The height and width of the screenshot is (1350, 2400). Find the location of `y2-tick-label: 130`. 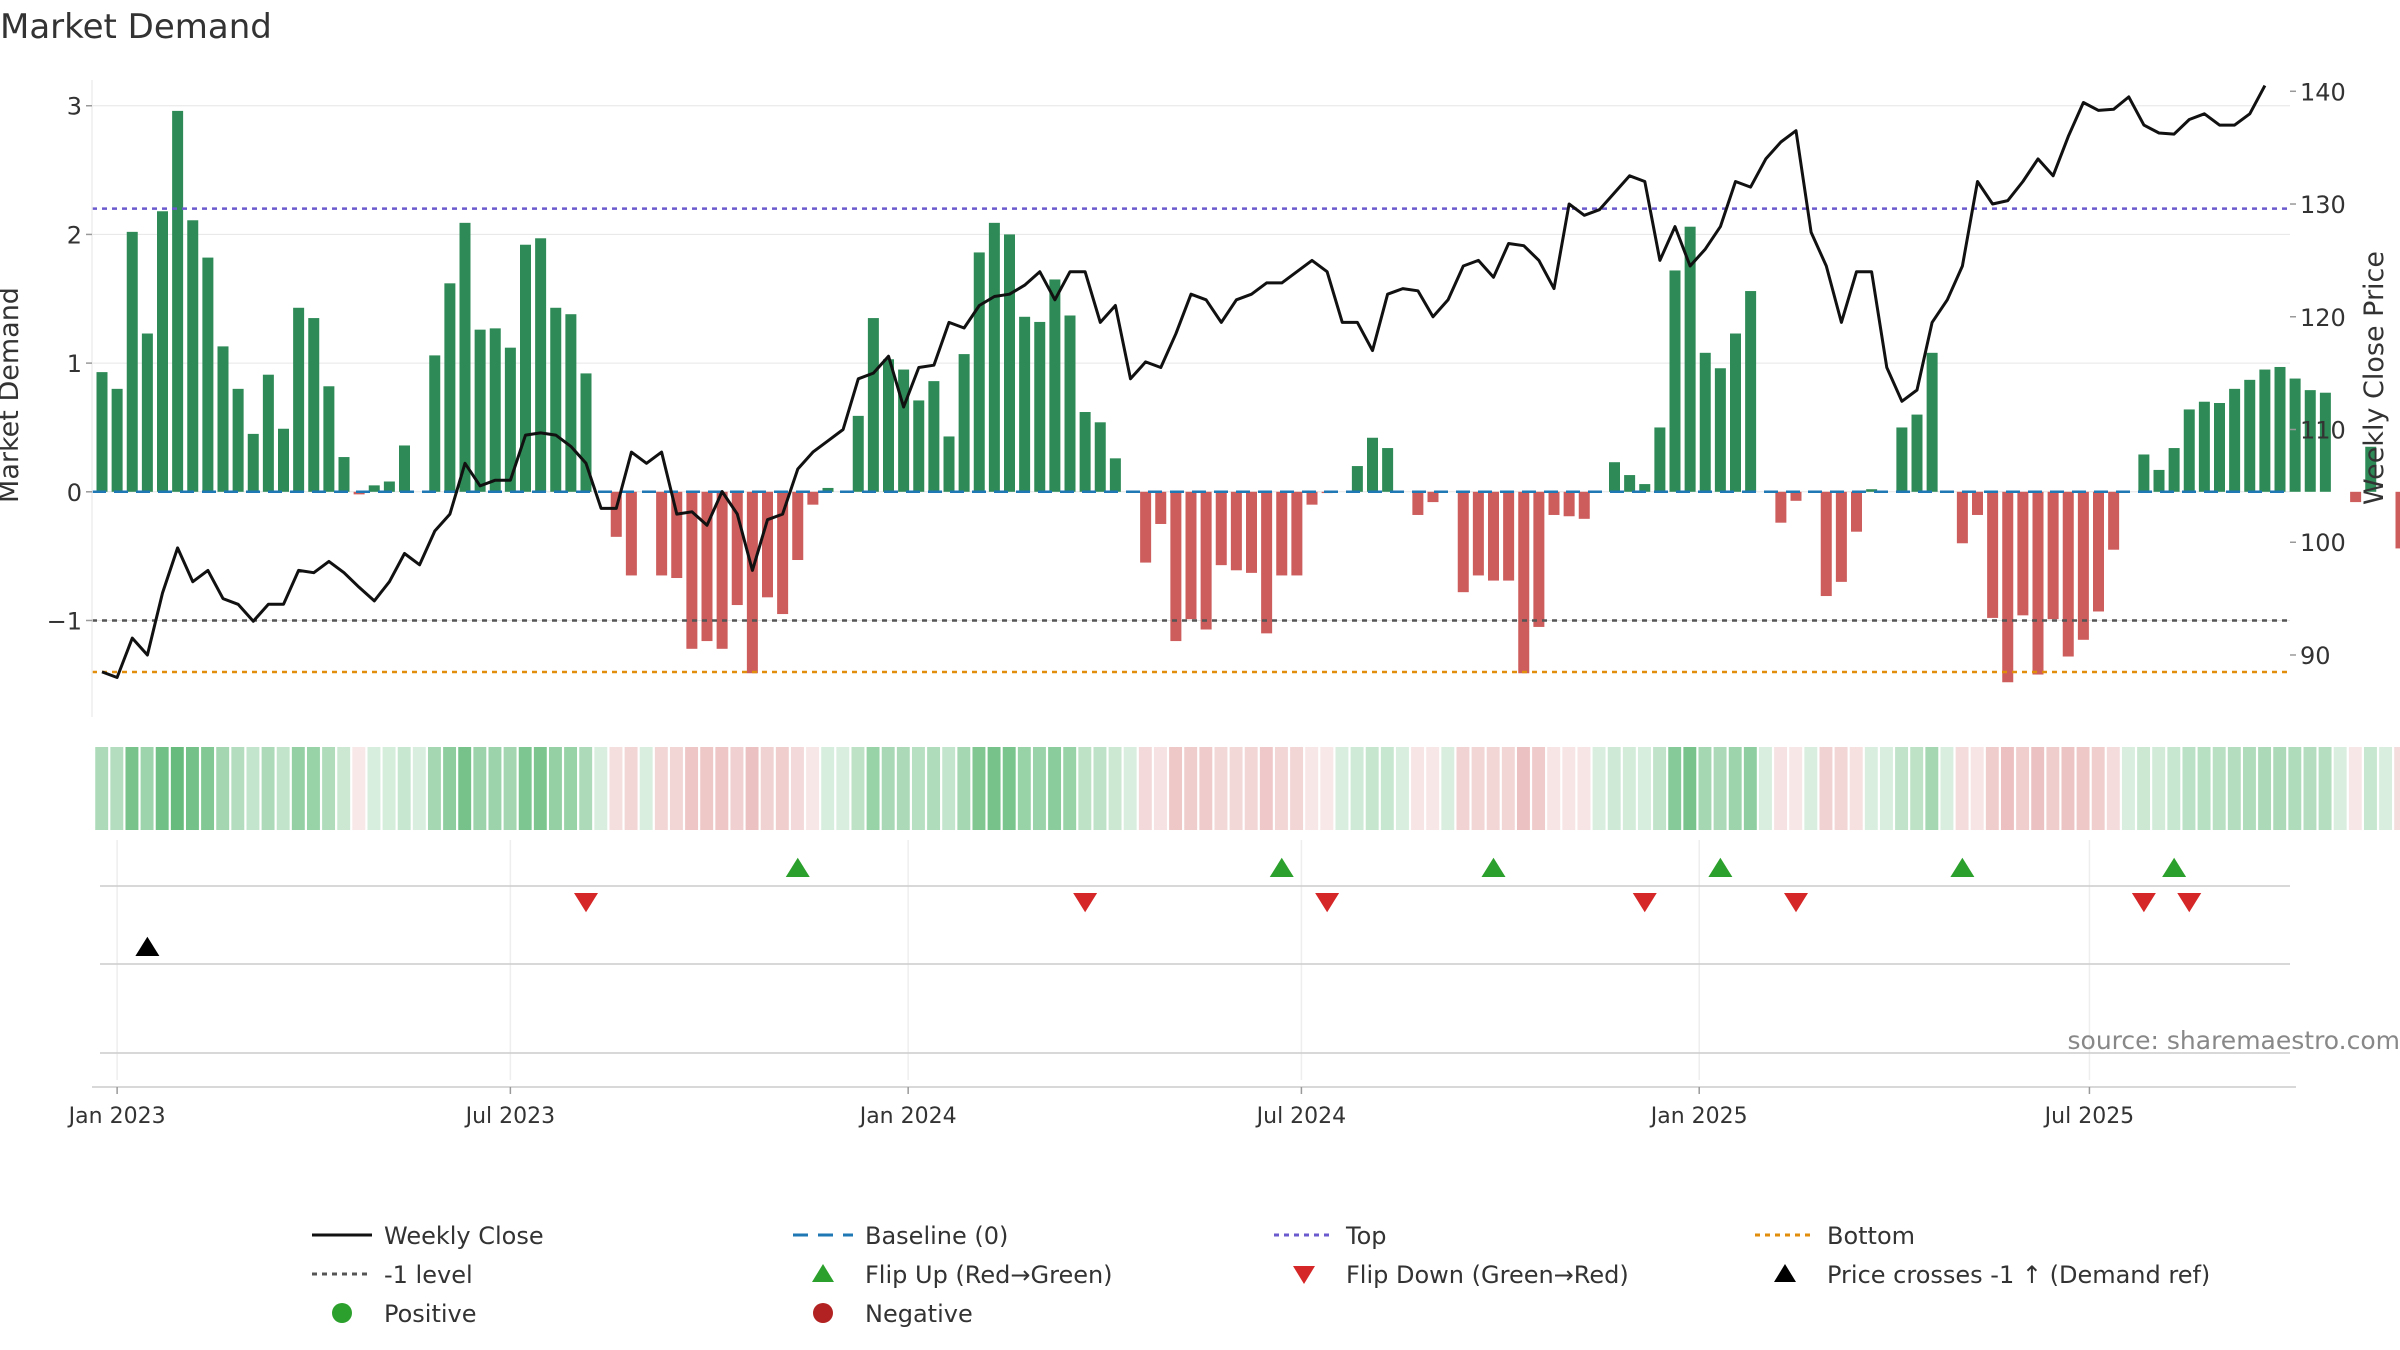

y2-tick-label: 130 is located at coordinates (2323, 205).